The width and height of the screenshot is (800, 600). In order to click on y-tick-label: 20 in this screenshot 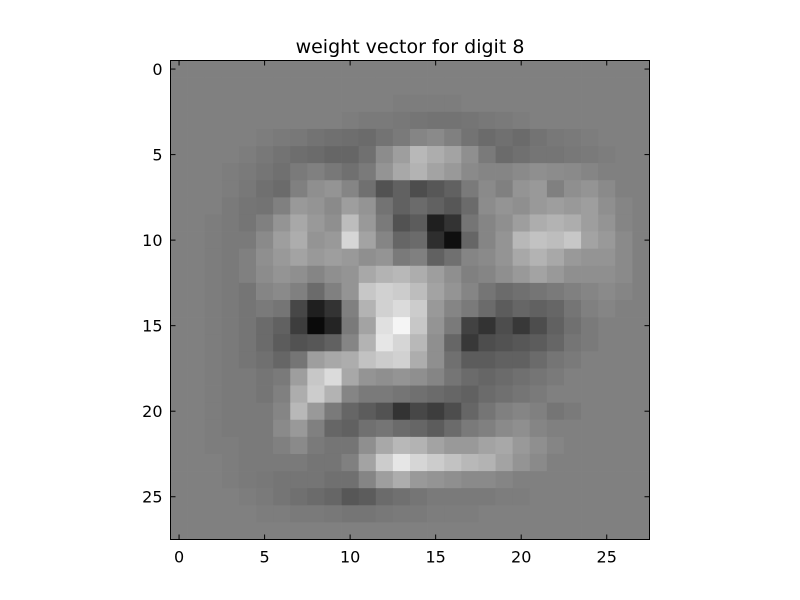, I will do `click(152, 411)`.